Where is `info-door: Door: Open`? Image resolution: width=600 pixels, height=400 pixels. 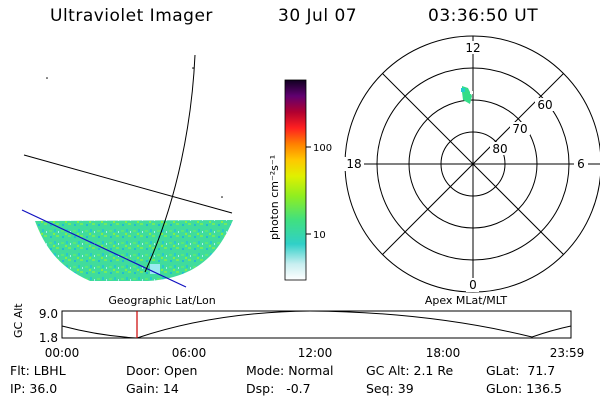 info-door: Door: Open is located at coordinates (162, 370).